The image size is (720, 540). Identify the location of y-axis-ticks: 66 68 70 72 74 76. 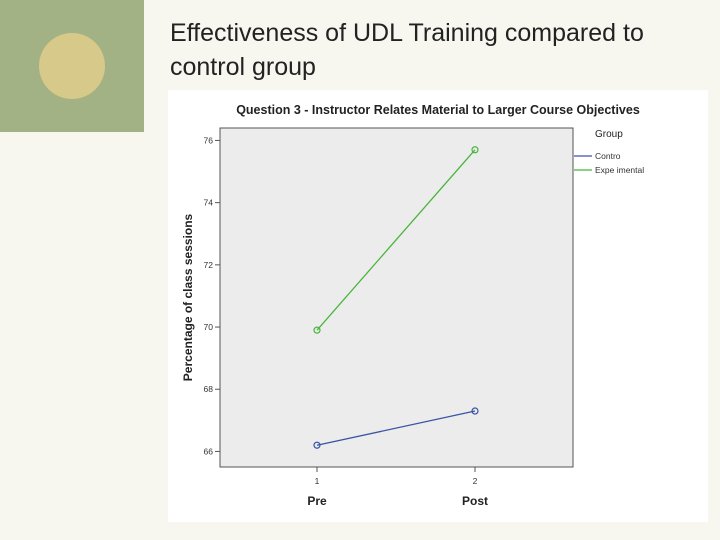
(212, 295).